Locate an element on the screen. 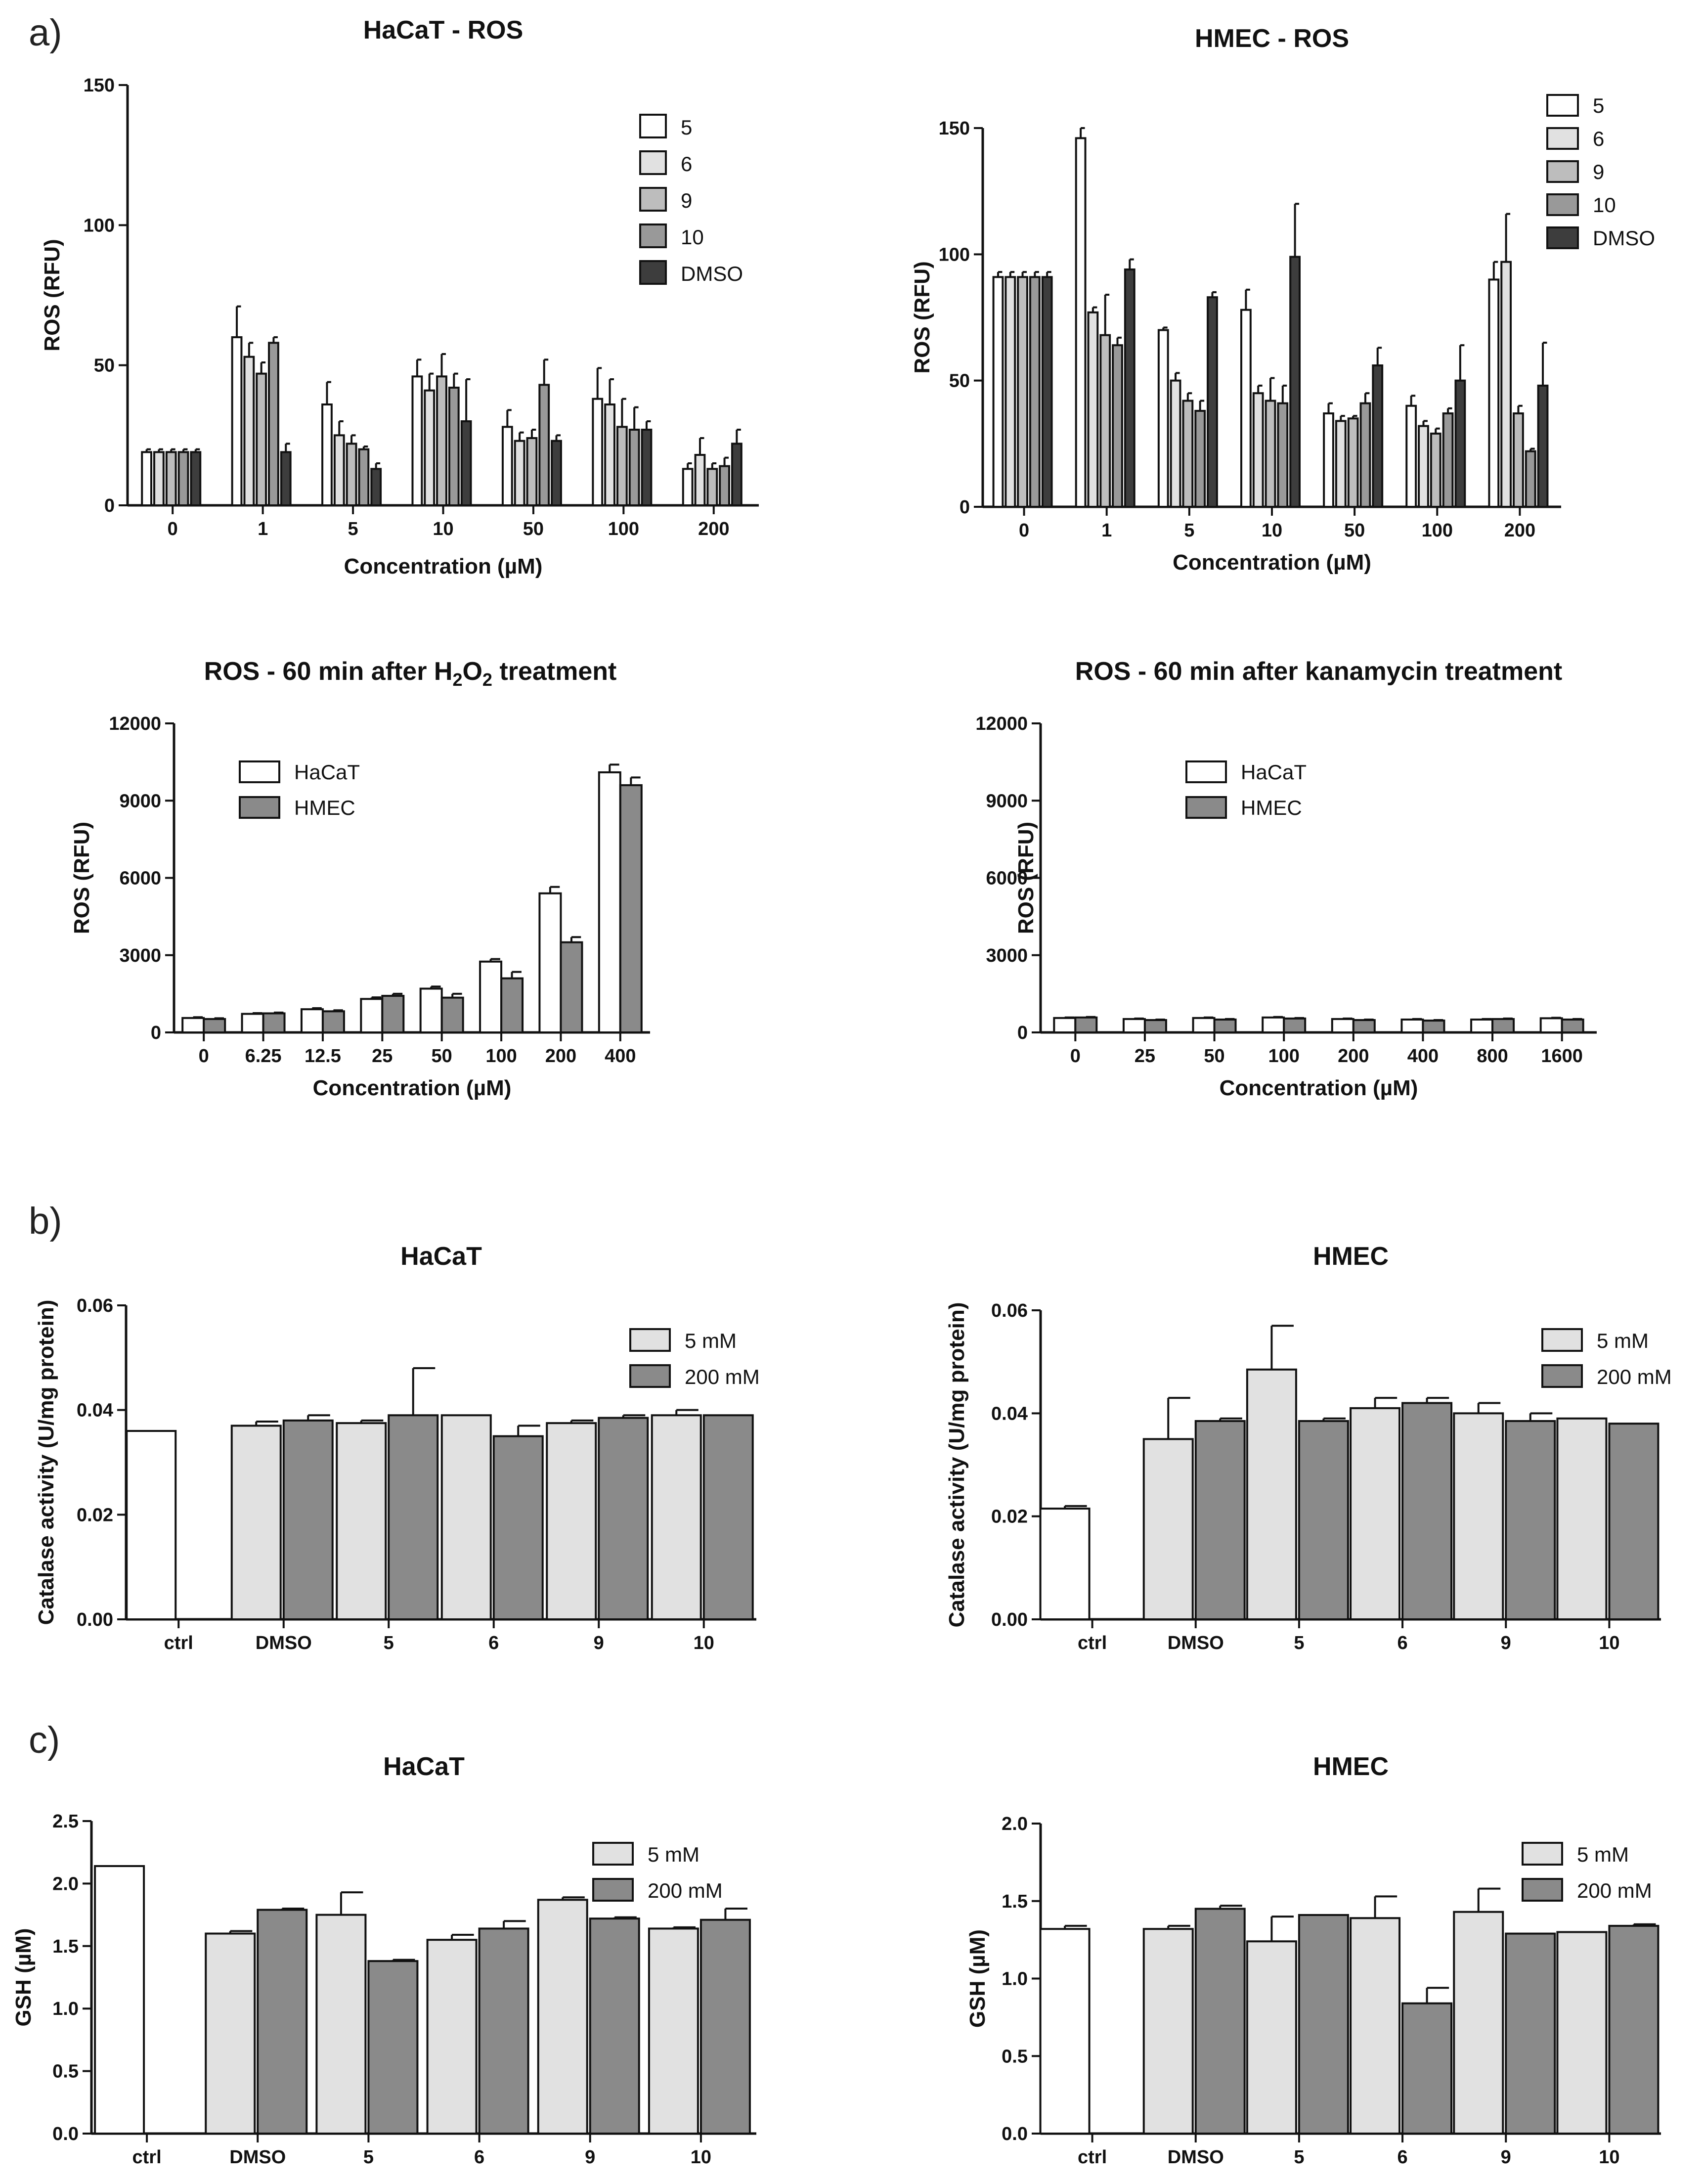  legend-label: 10 is located at coordinates (692, 237).